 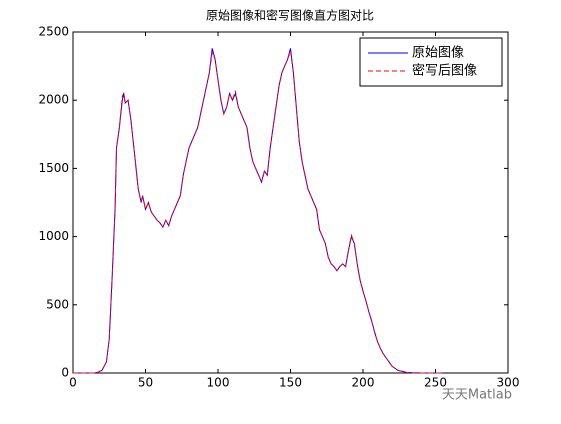 I want to click on x-tick-label: 50, so click(x=145, y=383).